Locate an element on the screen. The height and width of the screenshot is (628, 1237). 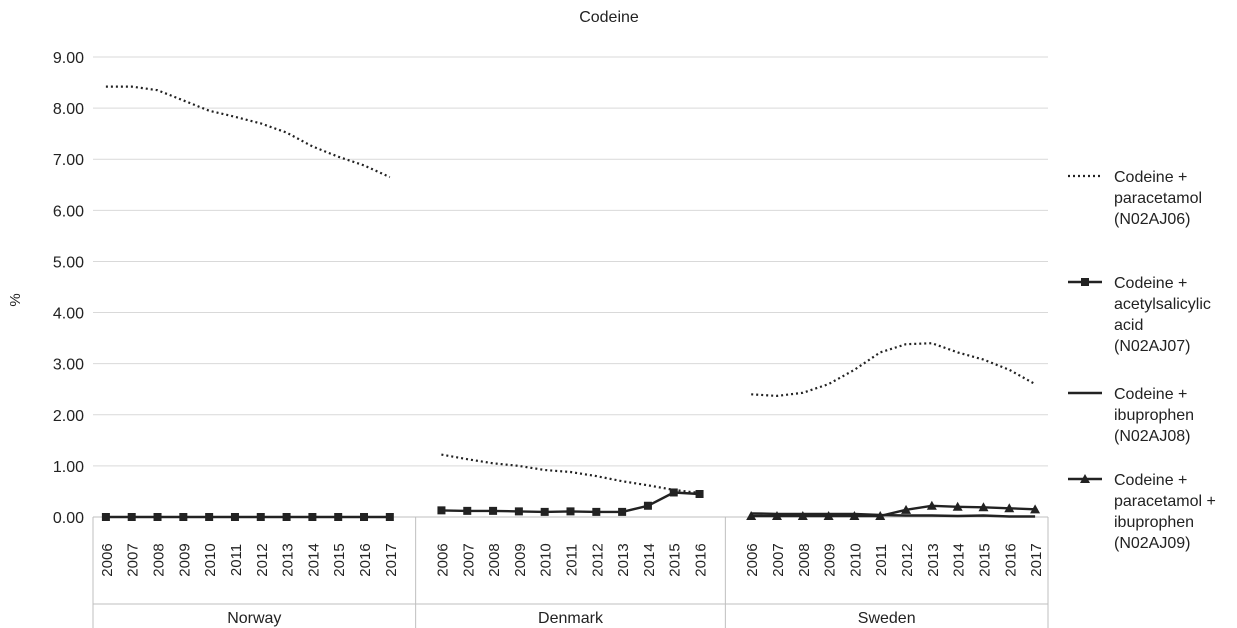
chart-title: Codeine is located at coordinates (609, 17).